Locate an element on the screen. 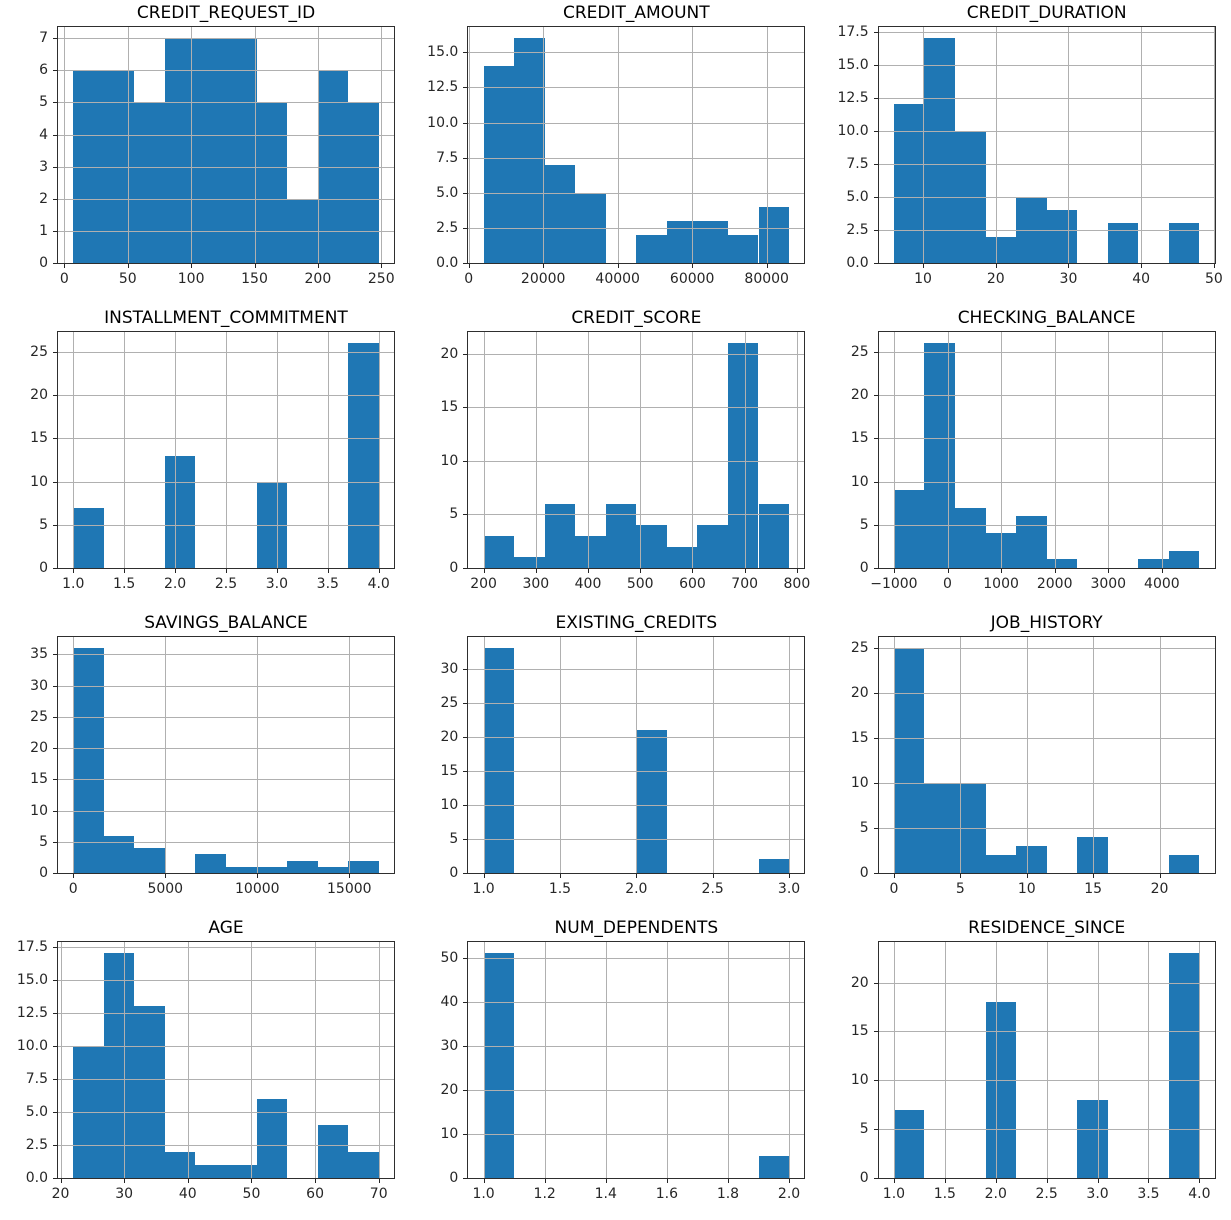 This screenshot has height=1220, width=1231. y-tick-label: 10.0 is located at coordinates (853, 130).